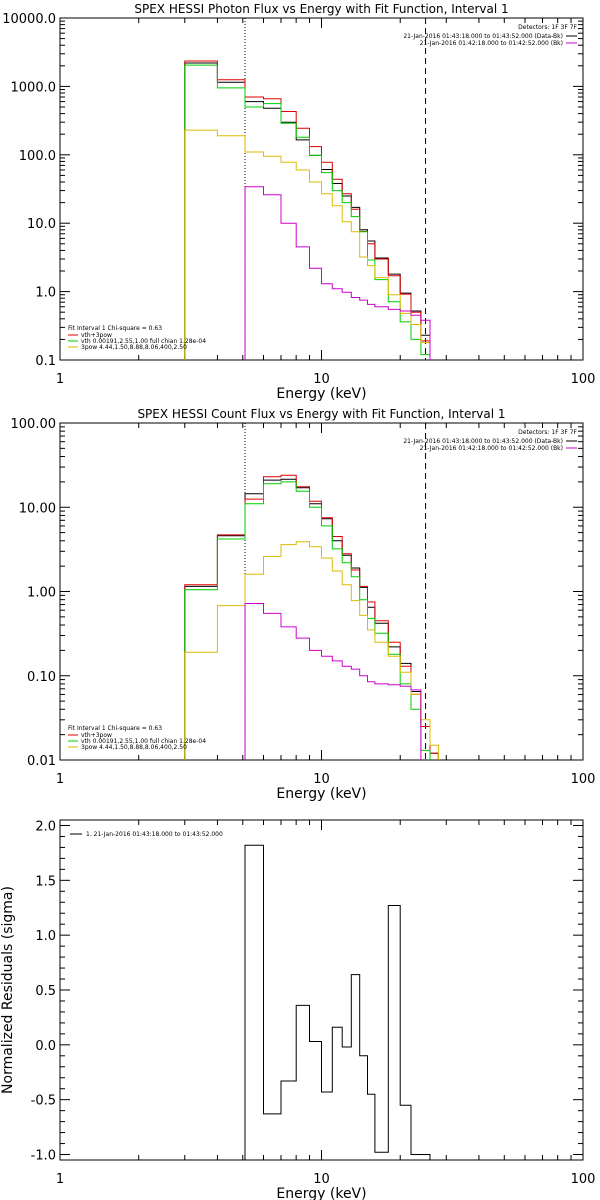 This screenshot has width=600, height=1200. I want to click on y-tick-label: 0.1, so click(45, 361).